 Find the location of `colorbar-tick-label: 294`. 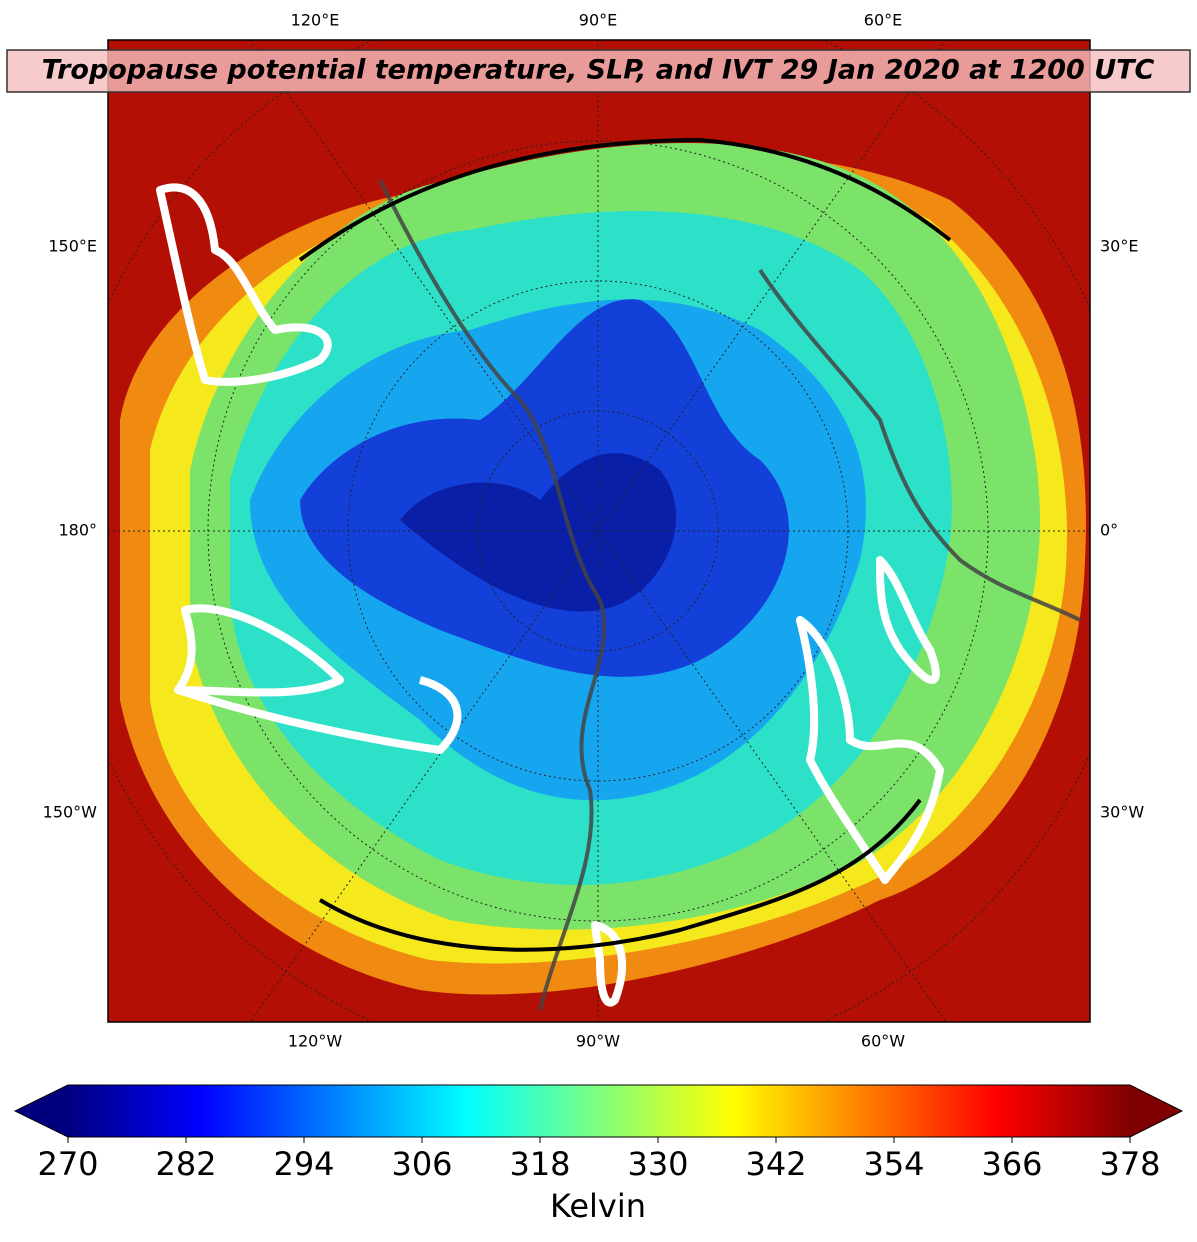

colorbar-tick-label: 294 is located at coordinates (303, 1164).